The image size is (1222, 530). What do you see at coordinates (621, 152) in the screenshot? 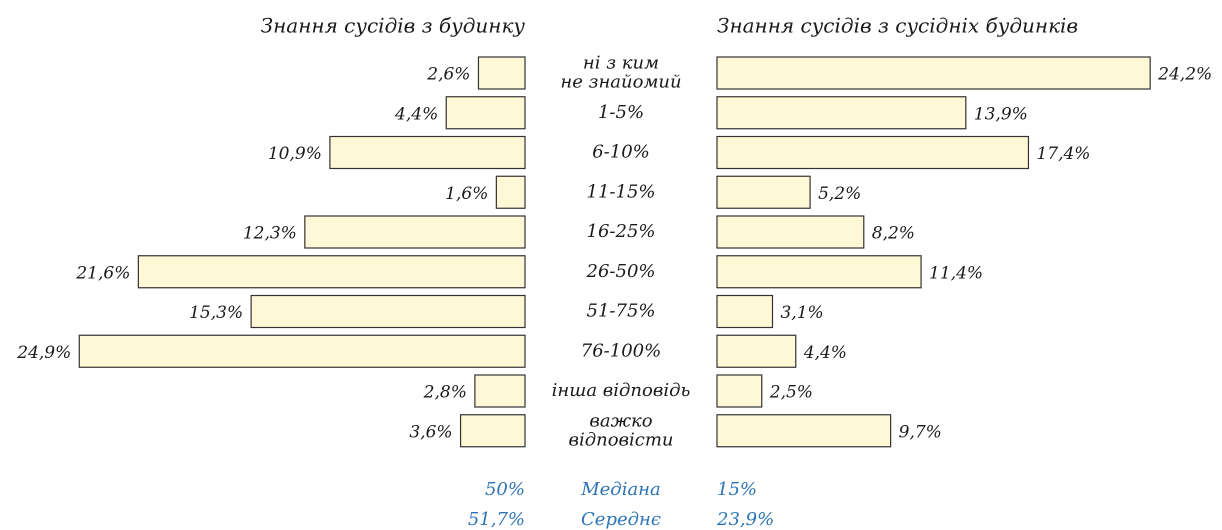
I see `category-label: 6-10%` at bounding box center [621, 152].